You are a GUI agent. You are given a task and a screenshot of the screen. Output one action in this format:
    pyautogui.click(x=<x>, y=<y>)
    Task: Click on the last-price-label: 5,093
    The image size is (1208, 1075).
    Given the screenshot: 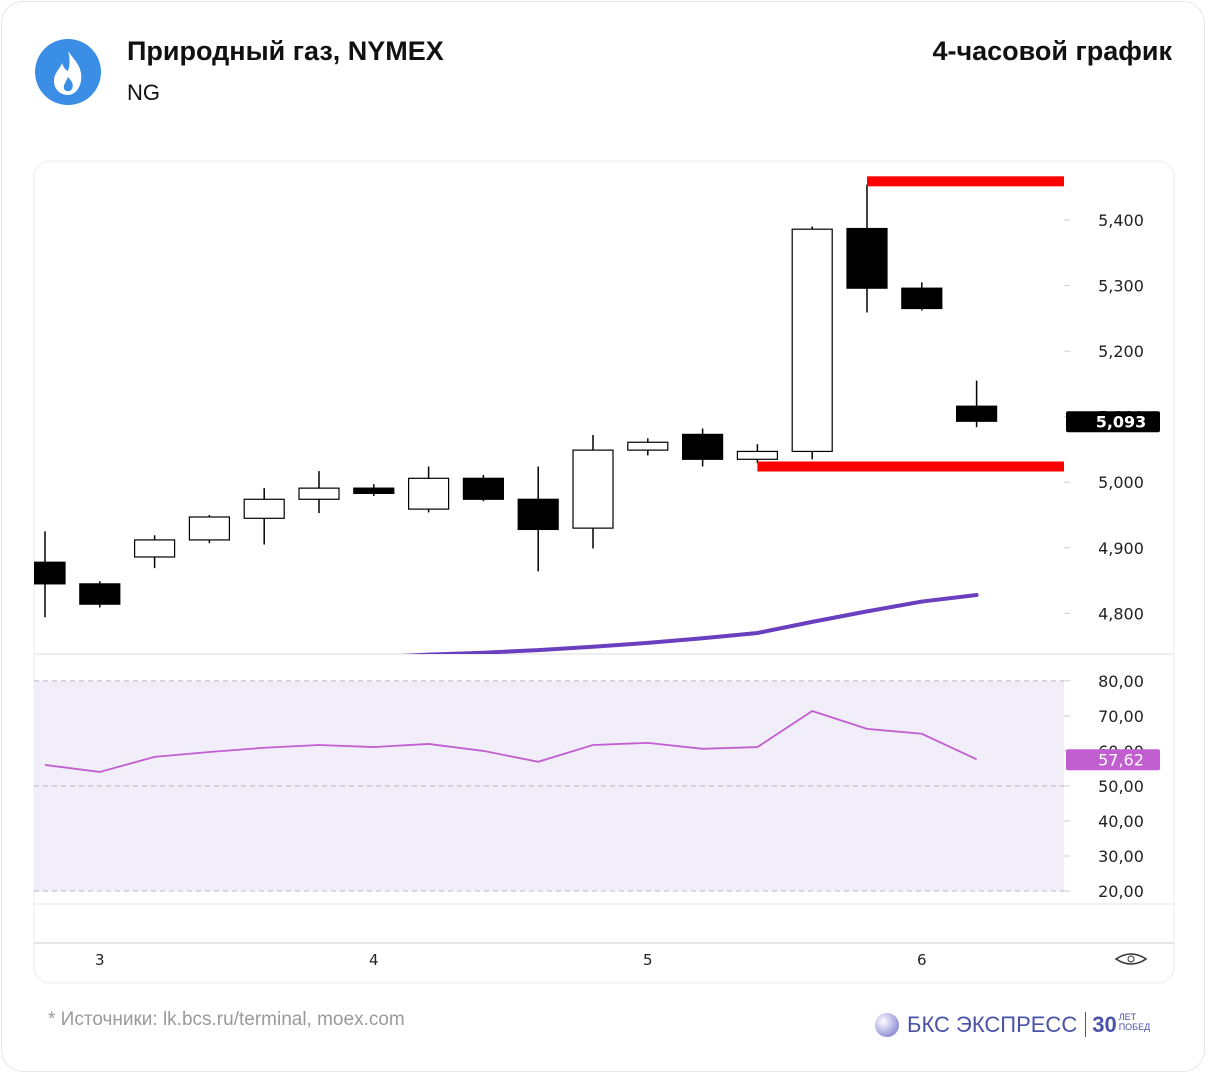 What is the action you would take?
    pyautogui.click(x=1121, y=421)
    